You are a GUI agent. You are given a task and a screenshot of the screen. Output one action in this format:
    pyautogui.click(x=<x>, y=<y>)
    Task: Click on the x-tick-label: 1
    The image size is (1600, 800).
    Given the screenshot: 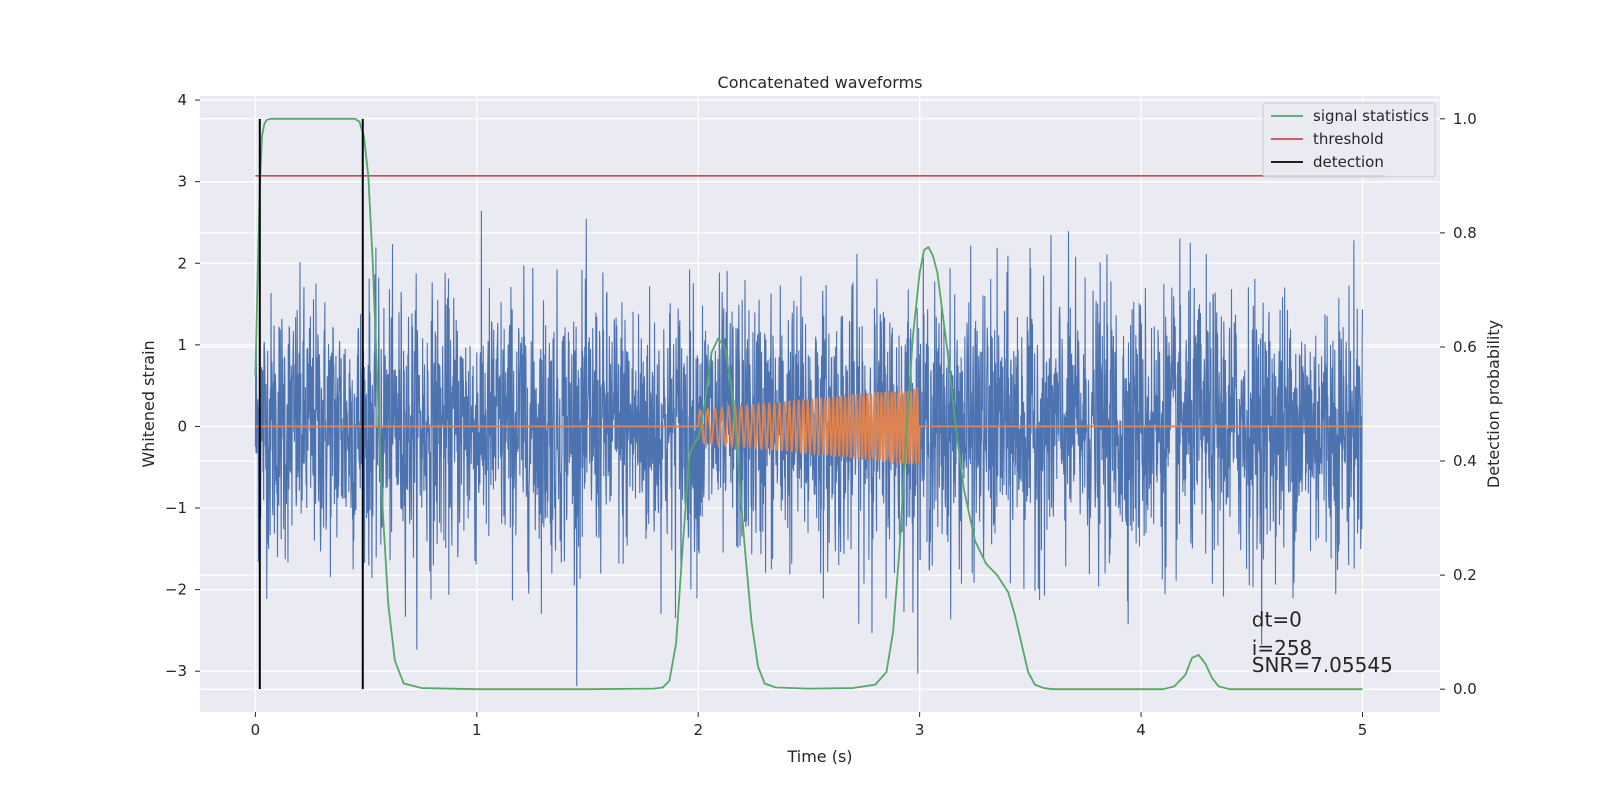 What is the action you would take?
    pyautogui.click(x=477, y=730)
    